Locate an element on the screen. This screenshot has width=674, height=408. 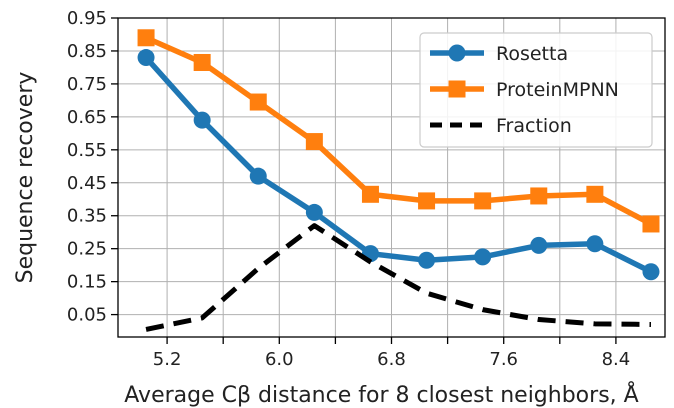
x-axis: 5.2 6.0 6.8 7.6 8.4 is located at coordinates (391, 353).